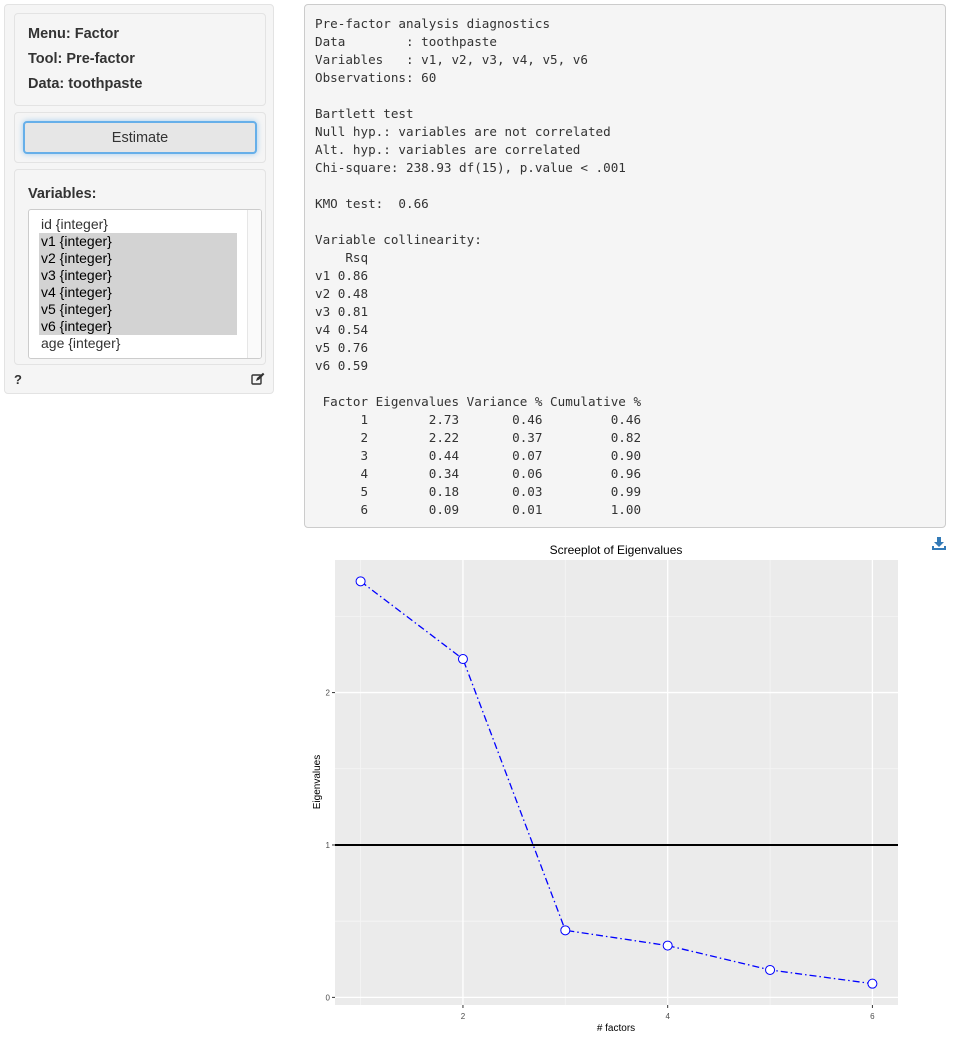  Describe the element at coordinates (74, 224) in the screenshot. I see `variable-option: id {integer}` at that location.